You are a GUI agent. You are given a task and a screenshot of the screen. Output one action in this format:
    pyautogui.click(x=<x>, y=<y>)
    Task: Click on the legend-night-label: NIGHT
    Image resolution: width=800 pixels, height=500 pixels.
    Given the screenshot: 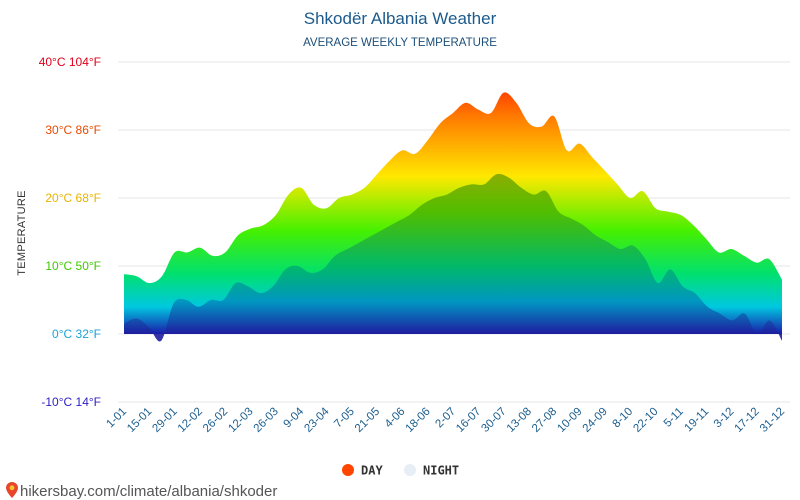 What is the action you would take?
    pyautogui.click(x=441, y=471)
    